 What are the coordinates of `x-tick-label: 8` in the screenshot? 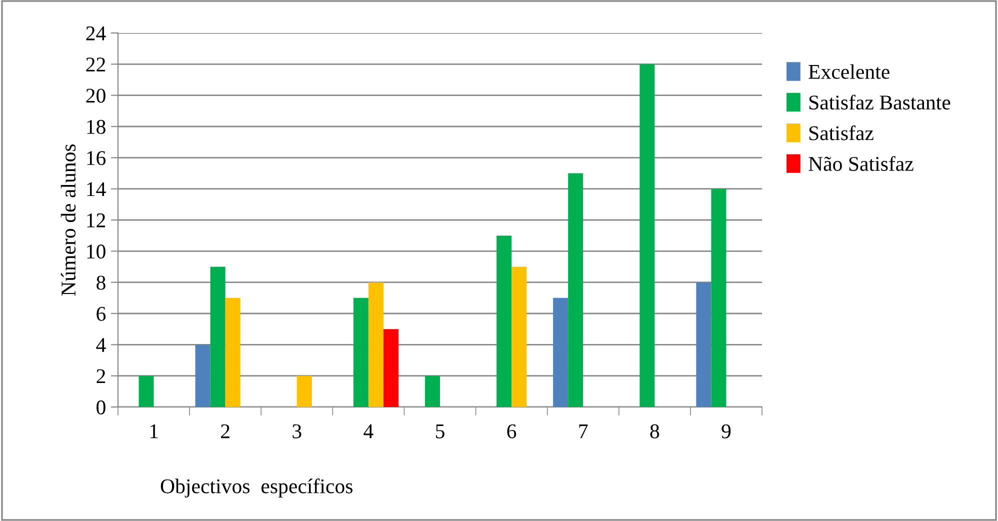 It's located at (655, 431).